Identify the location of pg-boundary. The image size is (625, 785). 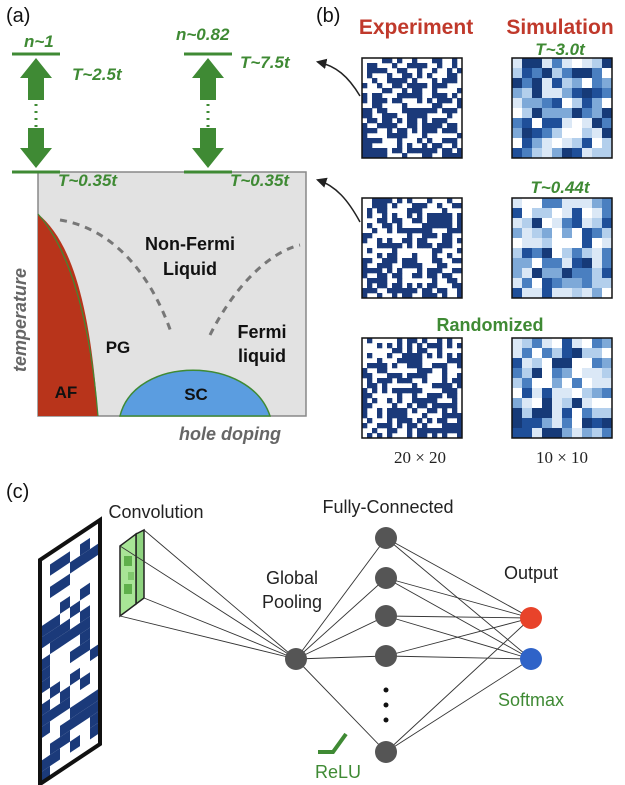
(68, 315).